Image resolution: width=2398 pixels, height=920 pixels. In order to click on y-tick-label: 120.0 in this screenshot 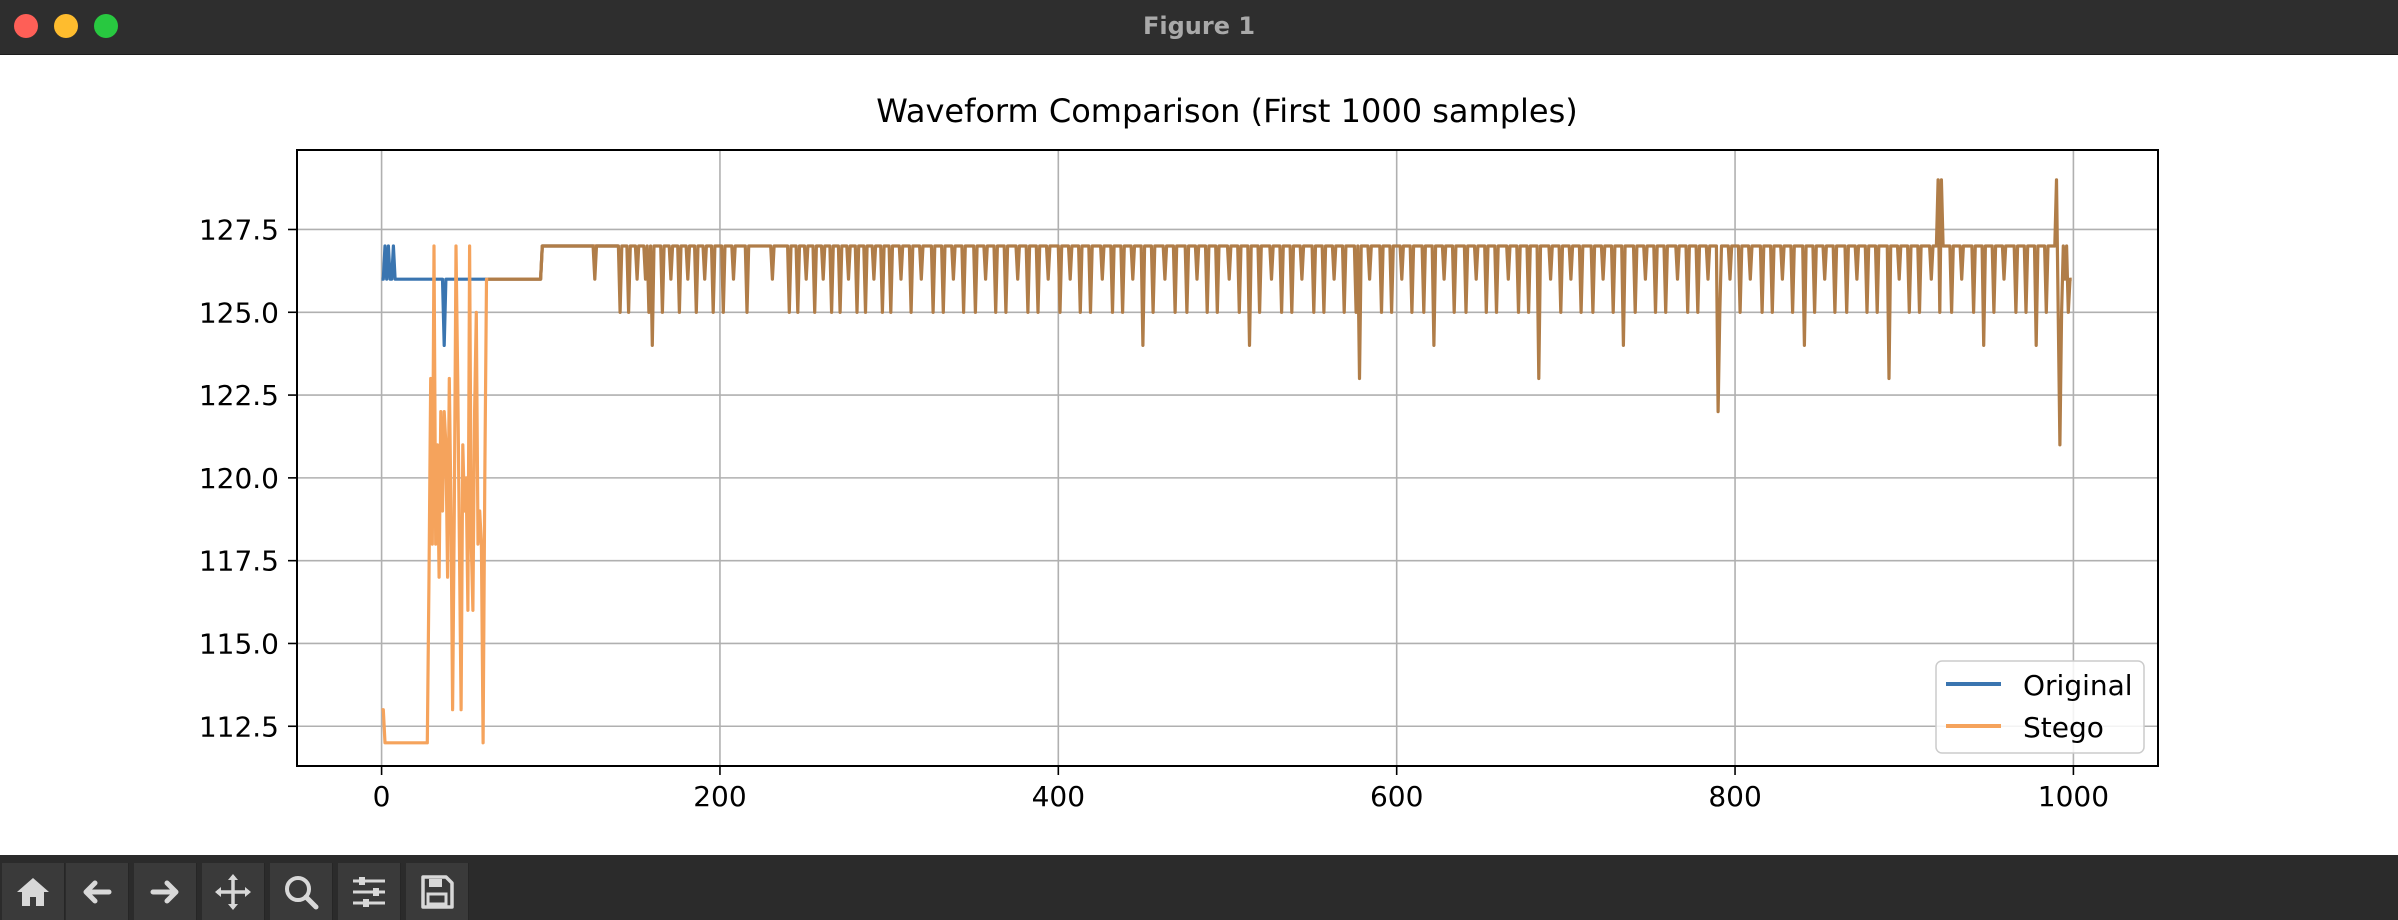, I will do `click(239, 478)`.